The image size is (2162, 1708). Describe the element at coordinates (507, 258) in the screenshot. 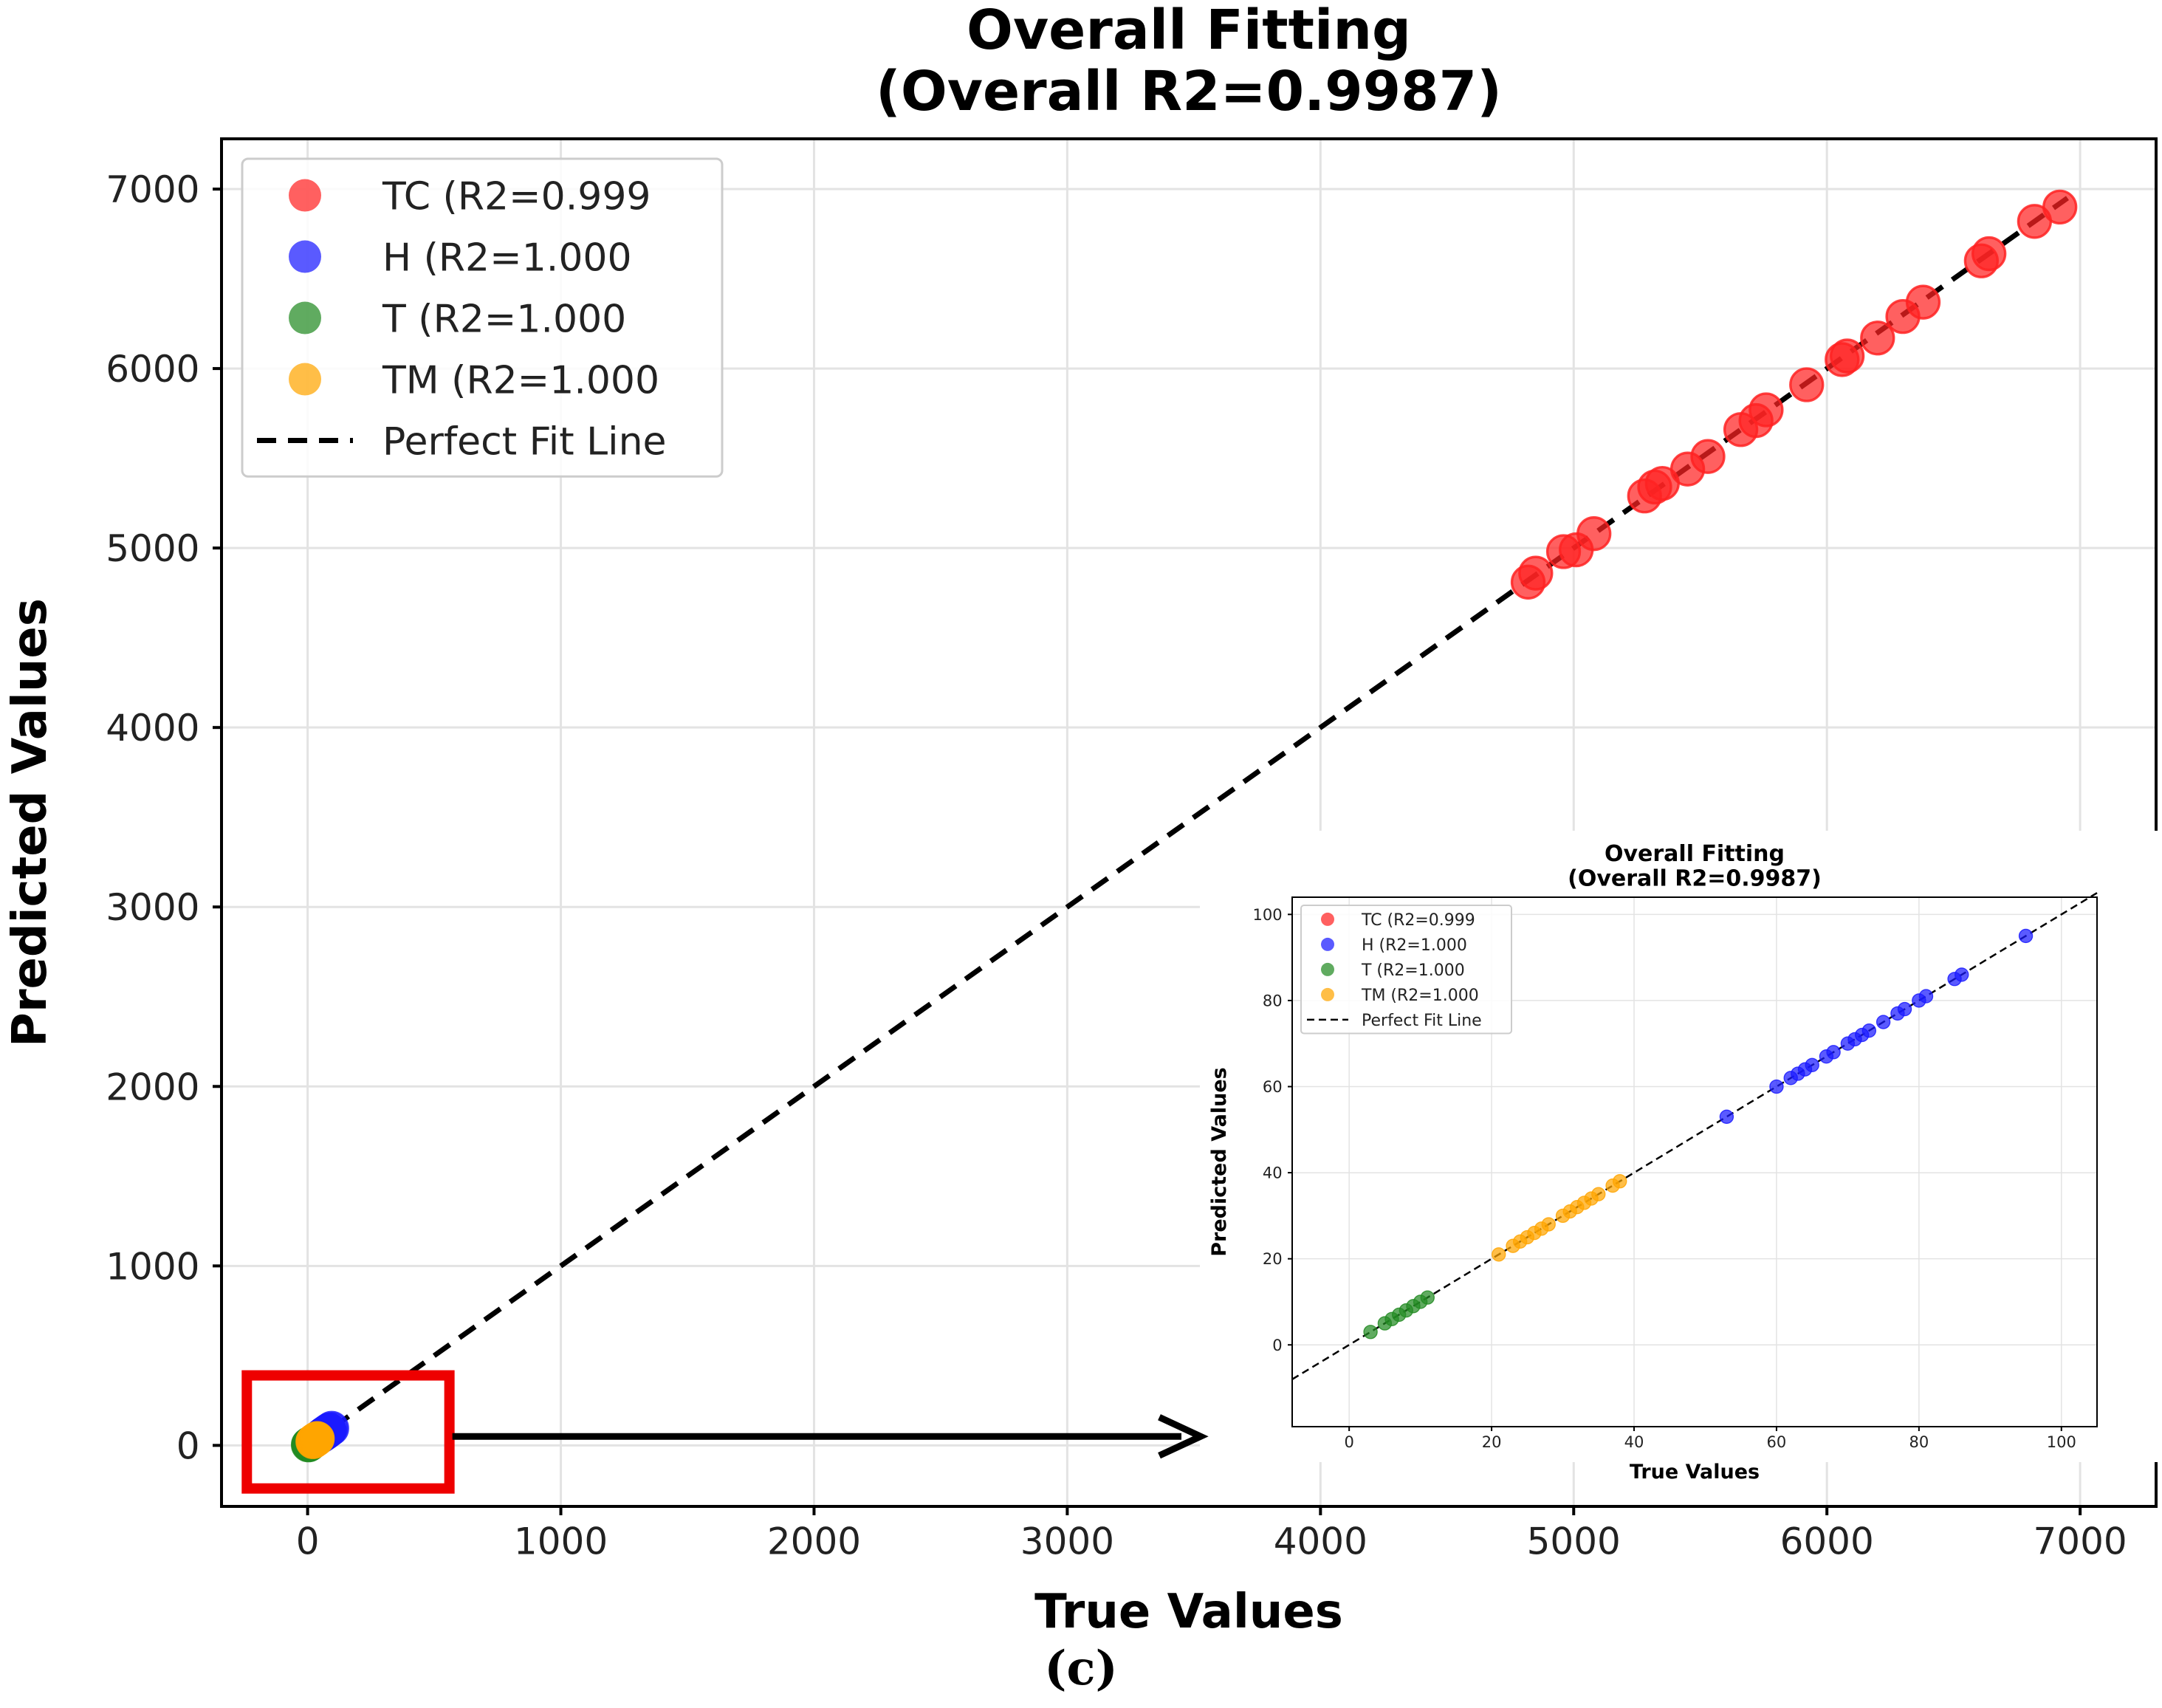

I see `main-chart-legend-label-1: H (R2=1.000` at that location.